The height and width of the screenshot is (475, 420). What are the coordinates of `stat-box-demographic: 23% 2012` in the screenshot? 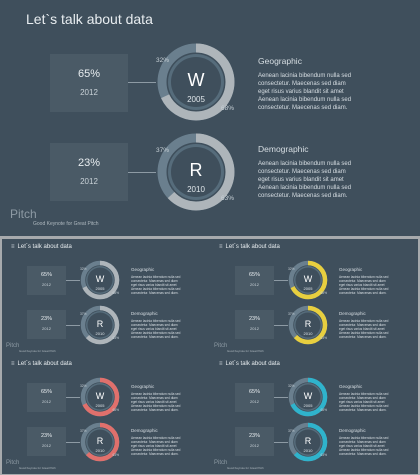 It's located at (46, 441).